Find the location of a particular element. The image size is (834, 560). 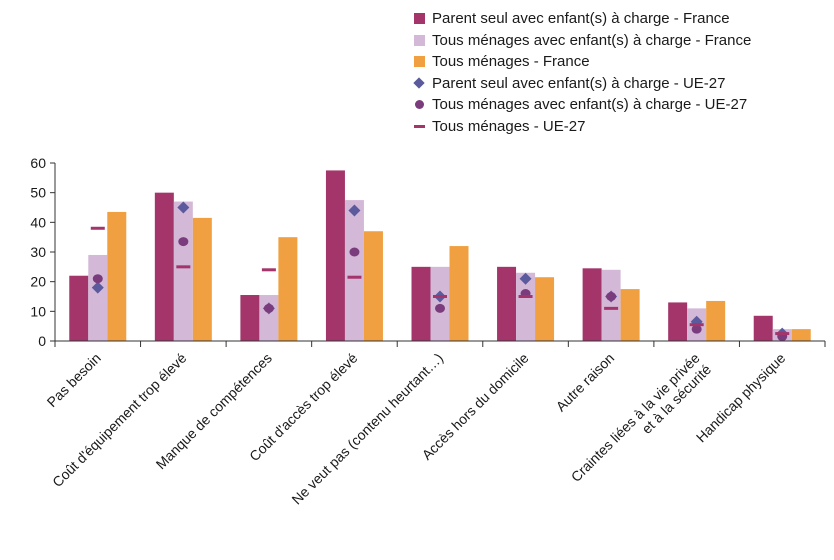

diamond-icon is located at coordinates (419, 83).